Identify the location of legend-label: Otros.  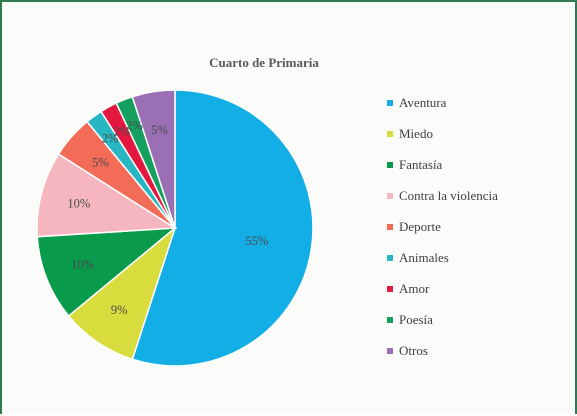
(413, 350).